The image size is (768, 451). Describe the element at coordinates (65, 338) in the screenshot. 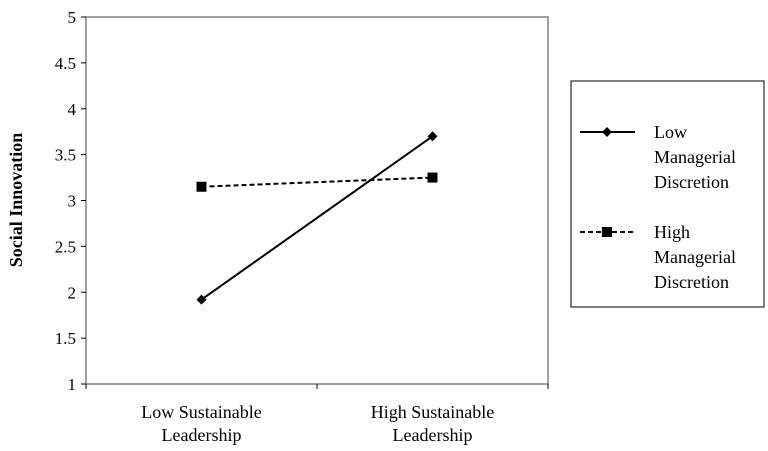

I see `y-tick-label: 1.5` at that location.